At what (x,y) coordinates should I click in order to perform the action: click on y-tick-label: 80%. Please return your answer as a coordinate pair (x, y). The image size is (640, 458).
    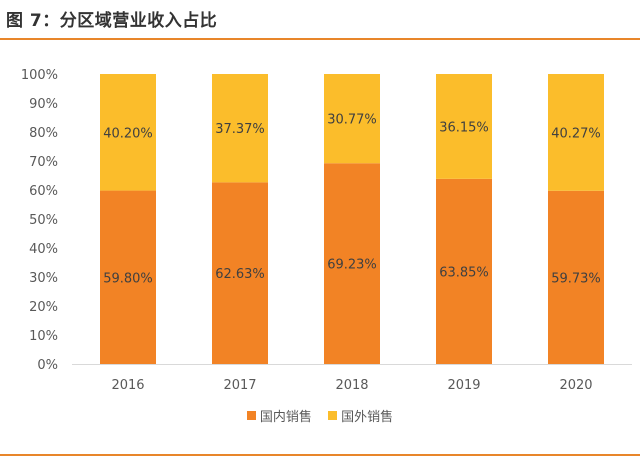
    Looking at the image, I should click on (43, 133).